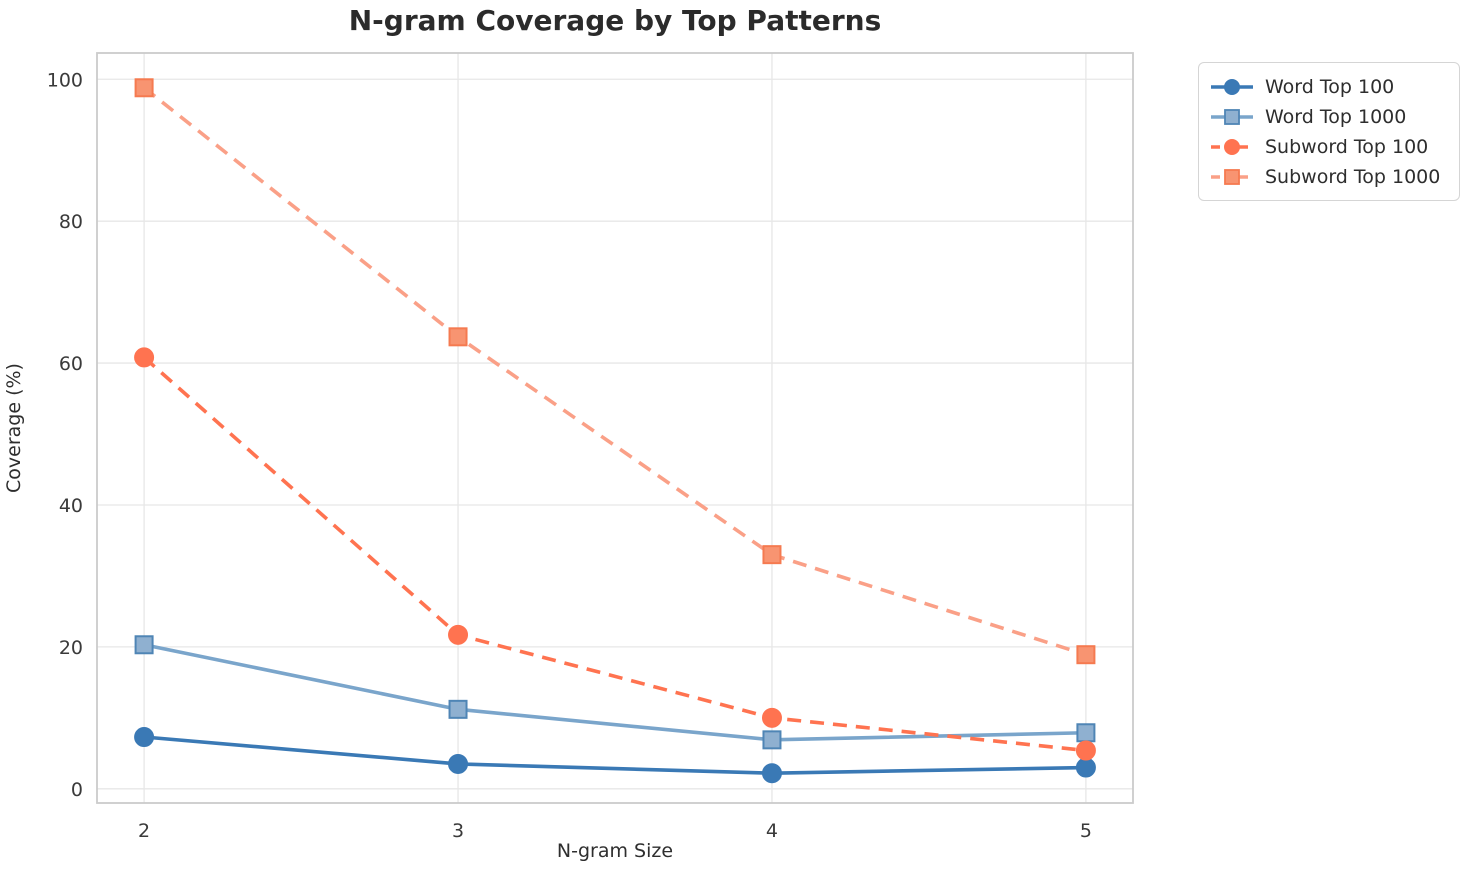  Describe the element at coordinates (458, 831) in the screenshot. I see `x-tick-label: 3` at that location.